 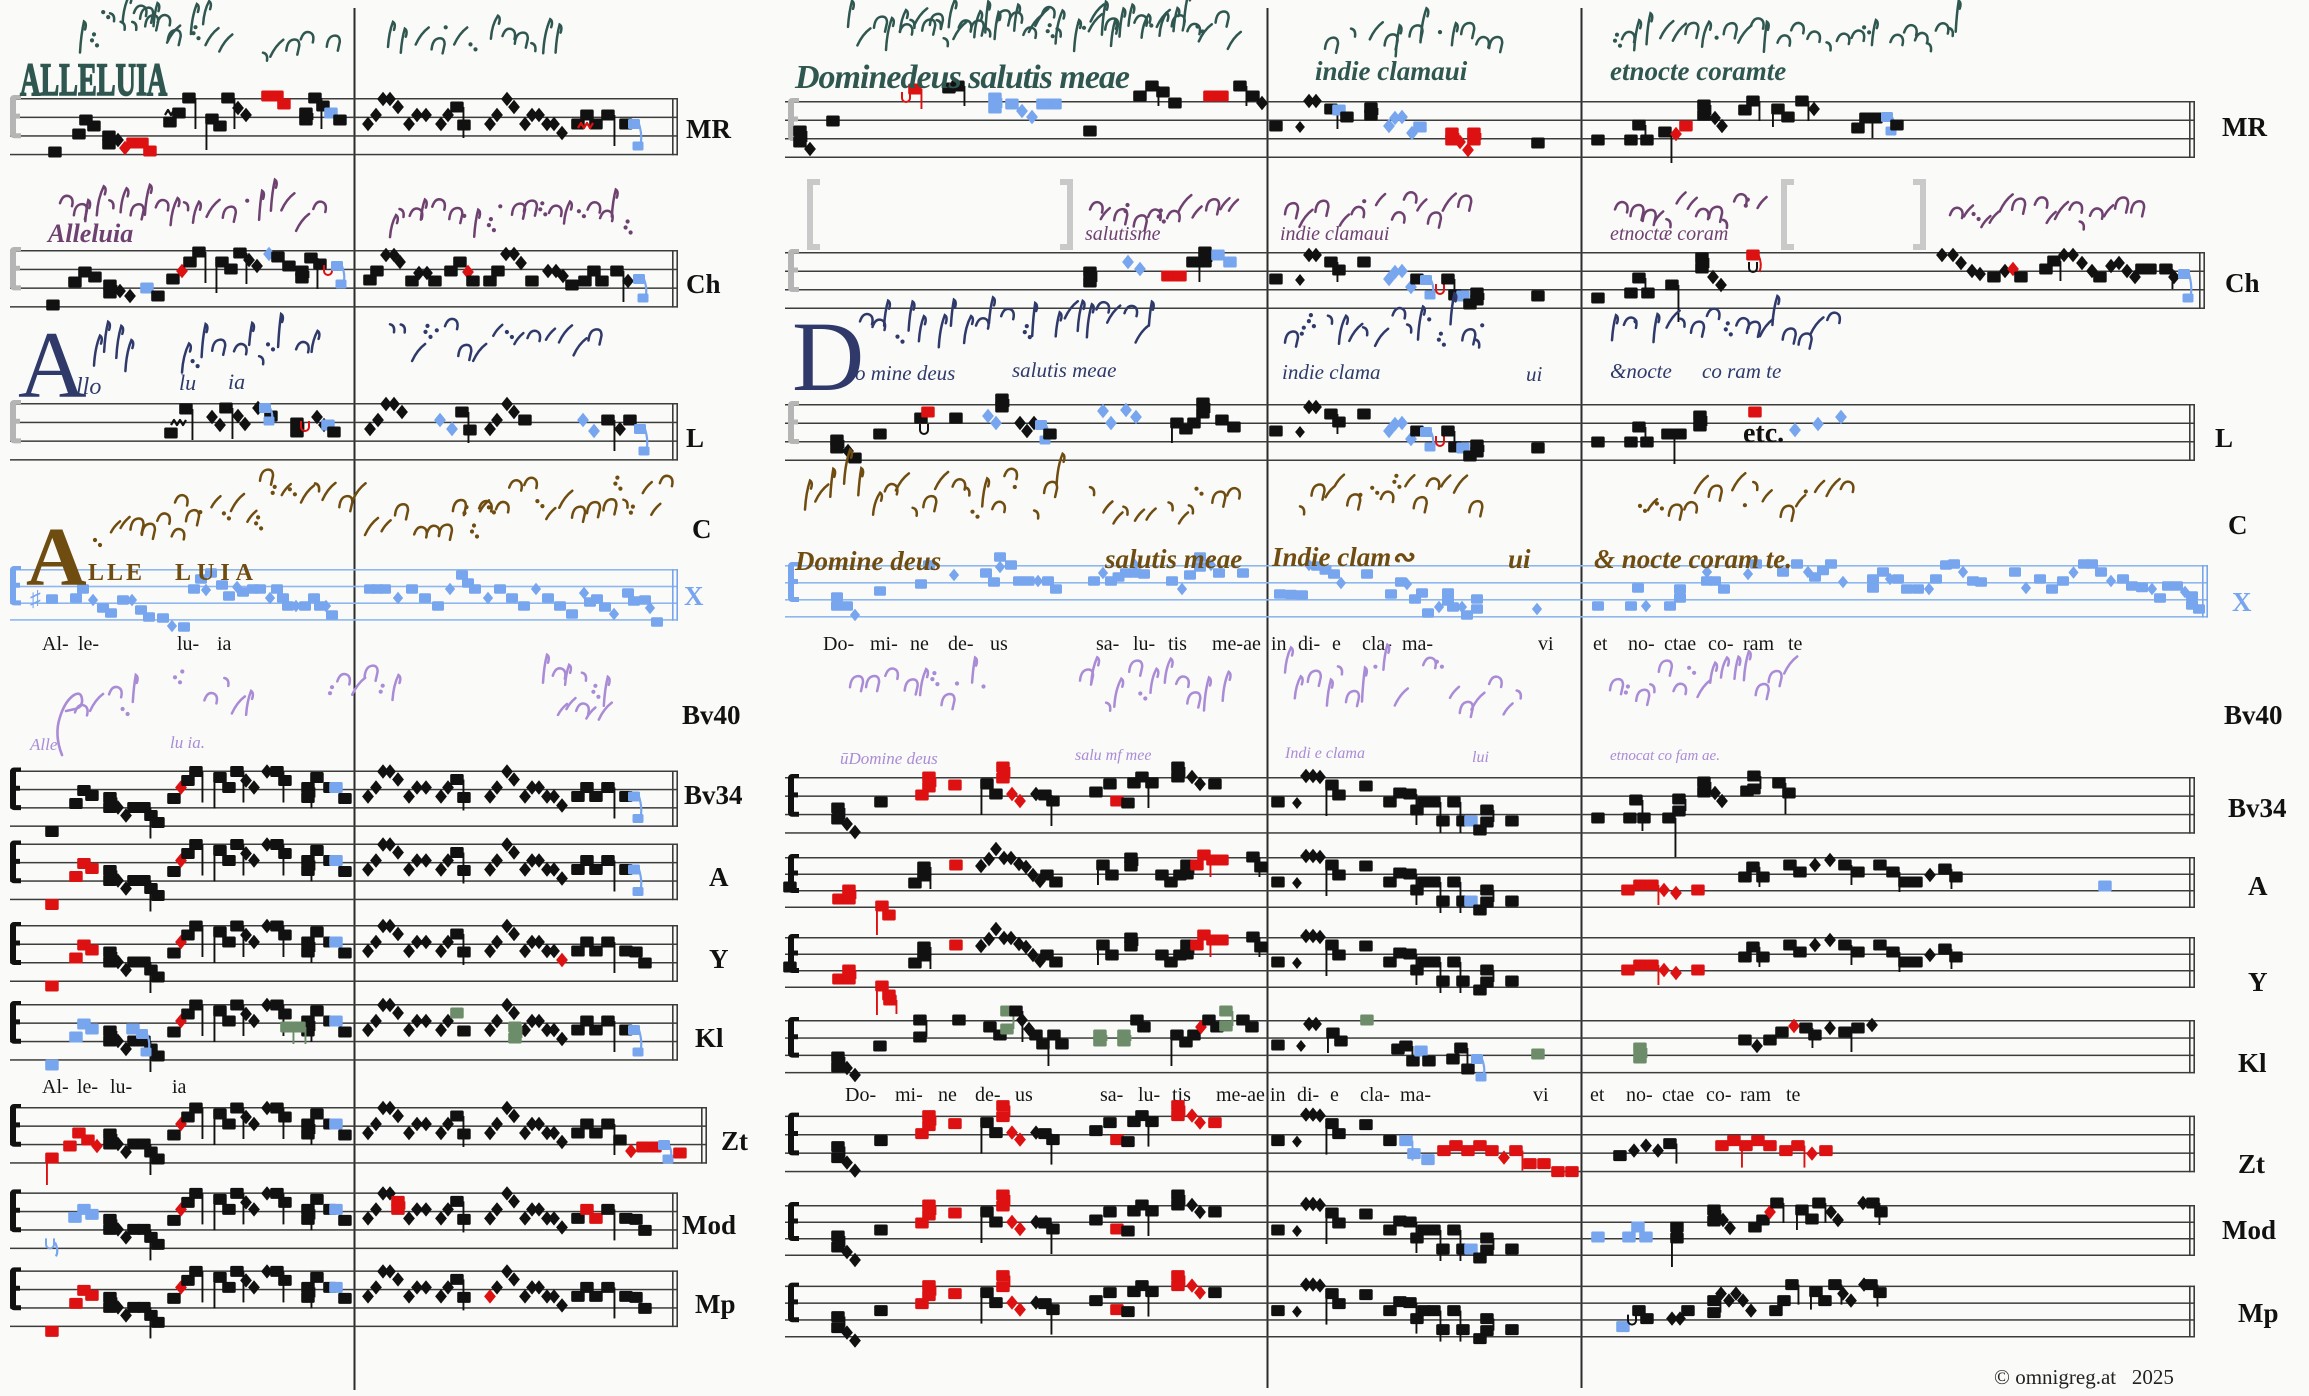 What do you see at coordinates (1680, 644) in the screenshot?
I see `svg-text: ctae` at bounding box center [1680, 644].